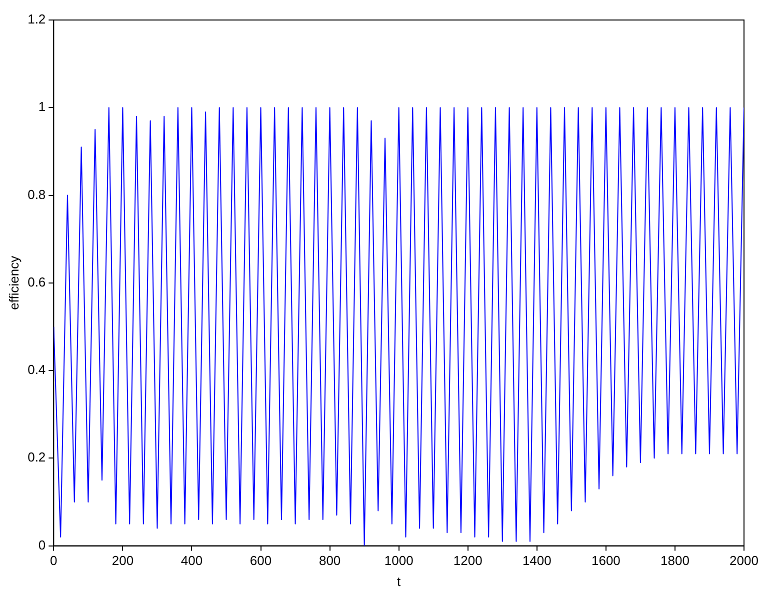 Image resolution: width=769 pixels, height=597 pixels. Describe the element at coordinates (14, 282) in the screenshot. I see `y-axis-title: efficiency` at that location.